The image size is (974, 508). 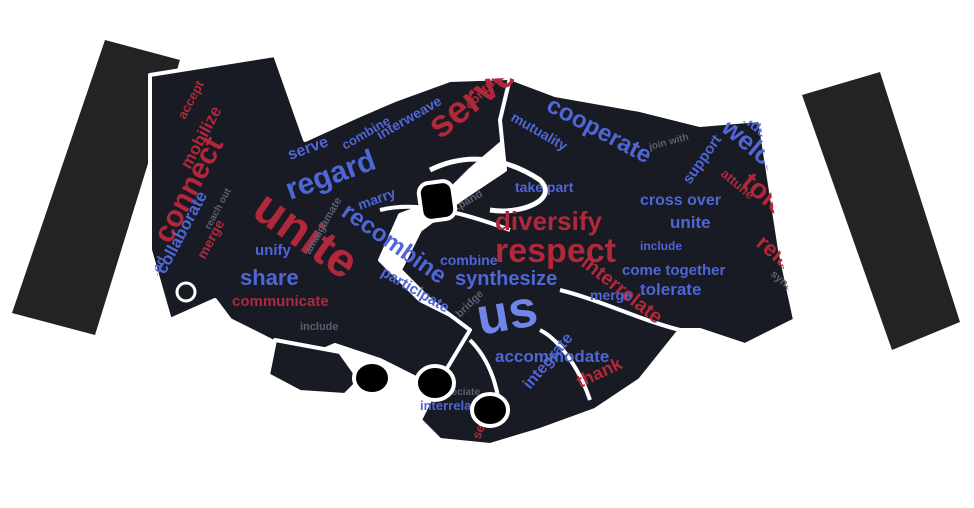 I want to click on word-include-left: include, so click(x=319, y=327).